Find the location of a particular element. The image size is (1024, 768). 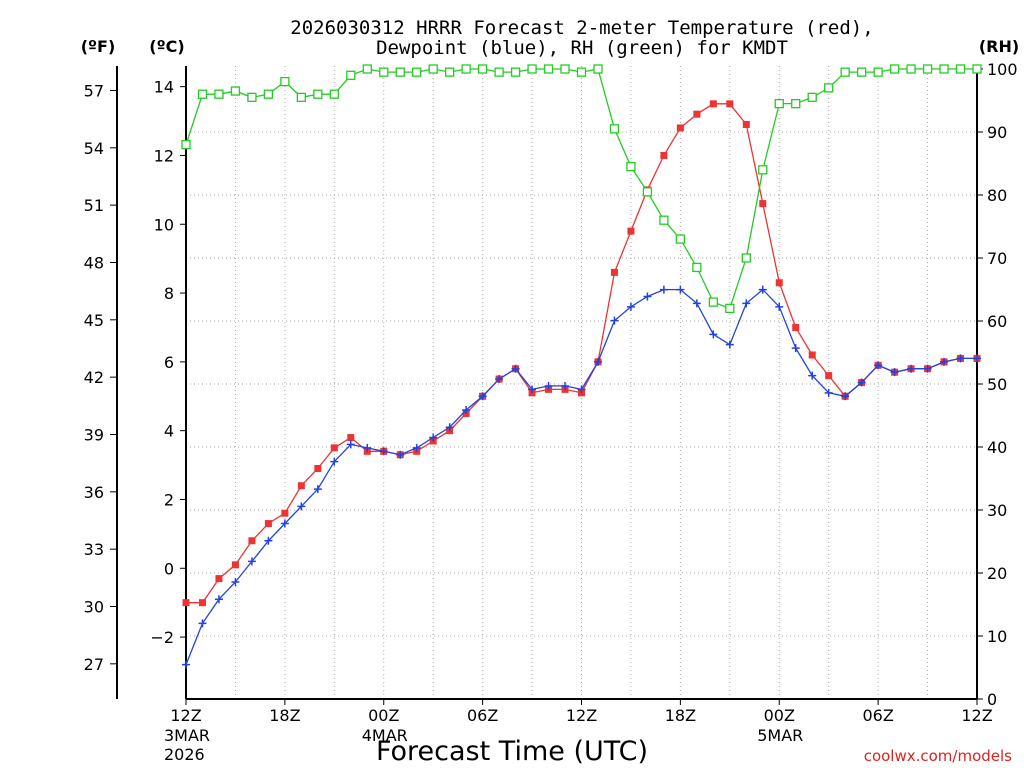

celsius-tick-label: 8 is located at coordinates (169, 293).